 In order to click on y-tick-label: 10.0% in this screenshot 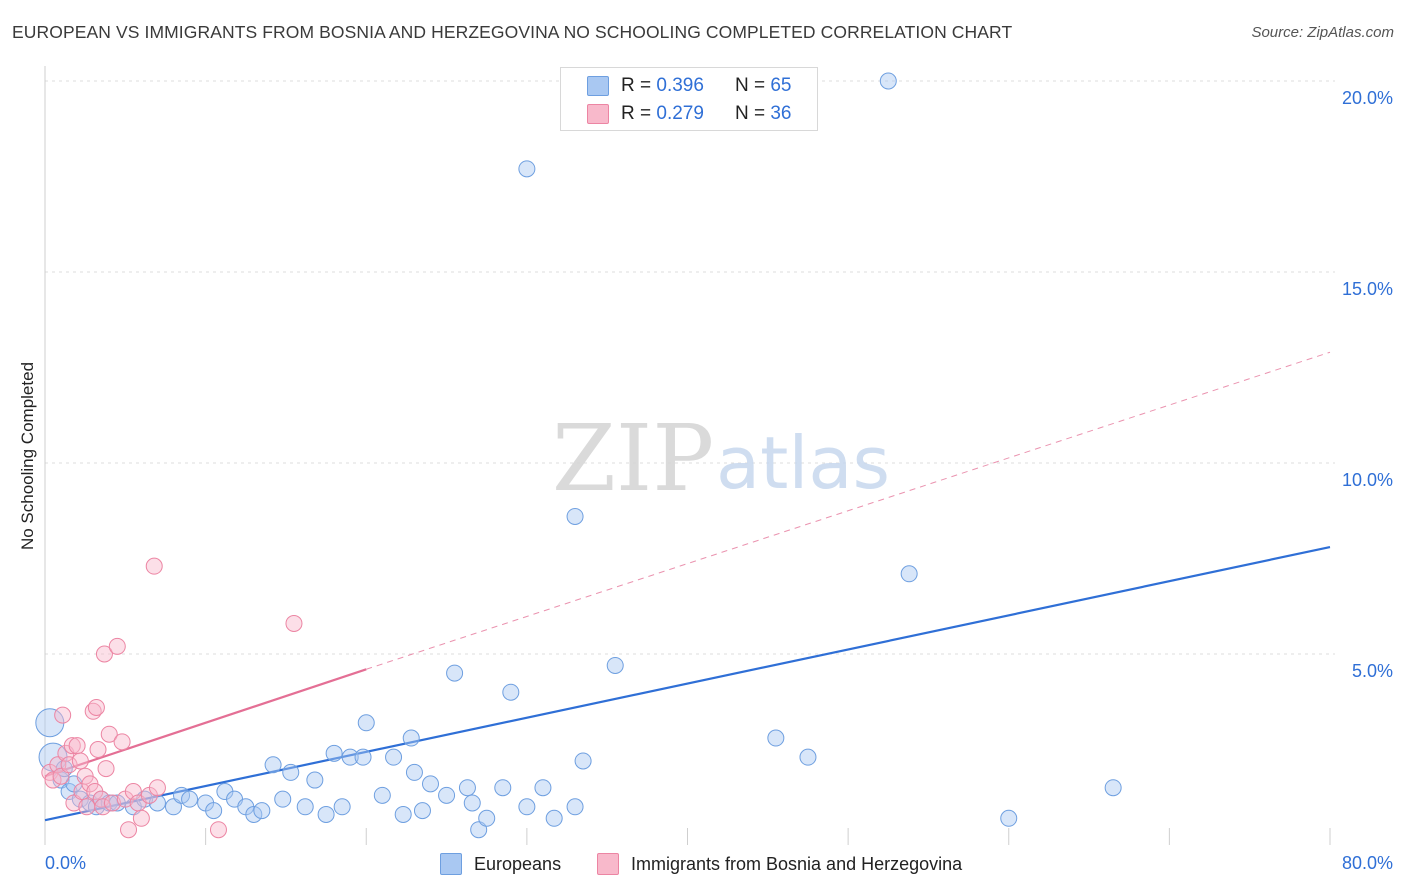, I will do `click(1367, 480)`.